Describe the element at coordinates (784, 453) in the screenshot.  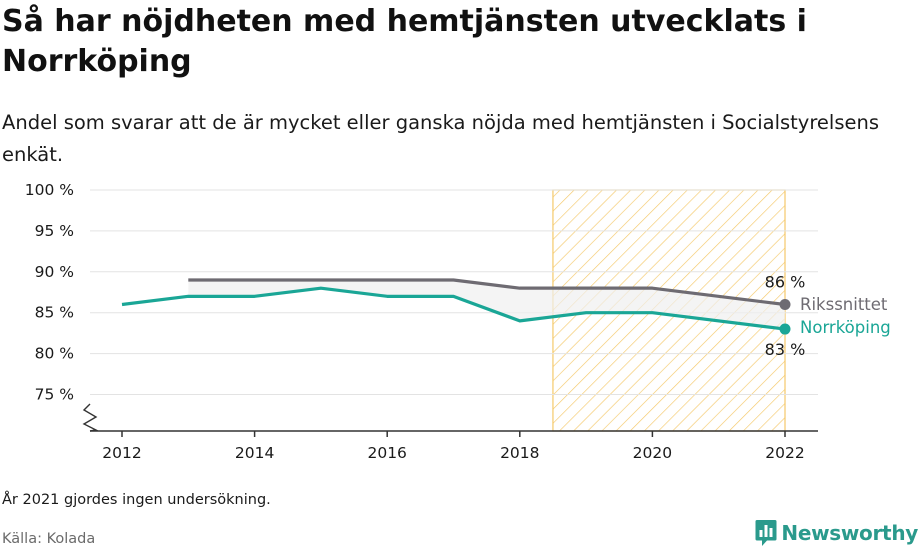
I see `x-tick-label: 2022` at that location.